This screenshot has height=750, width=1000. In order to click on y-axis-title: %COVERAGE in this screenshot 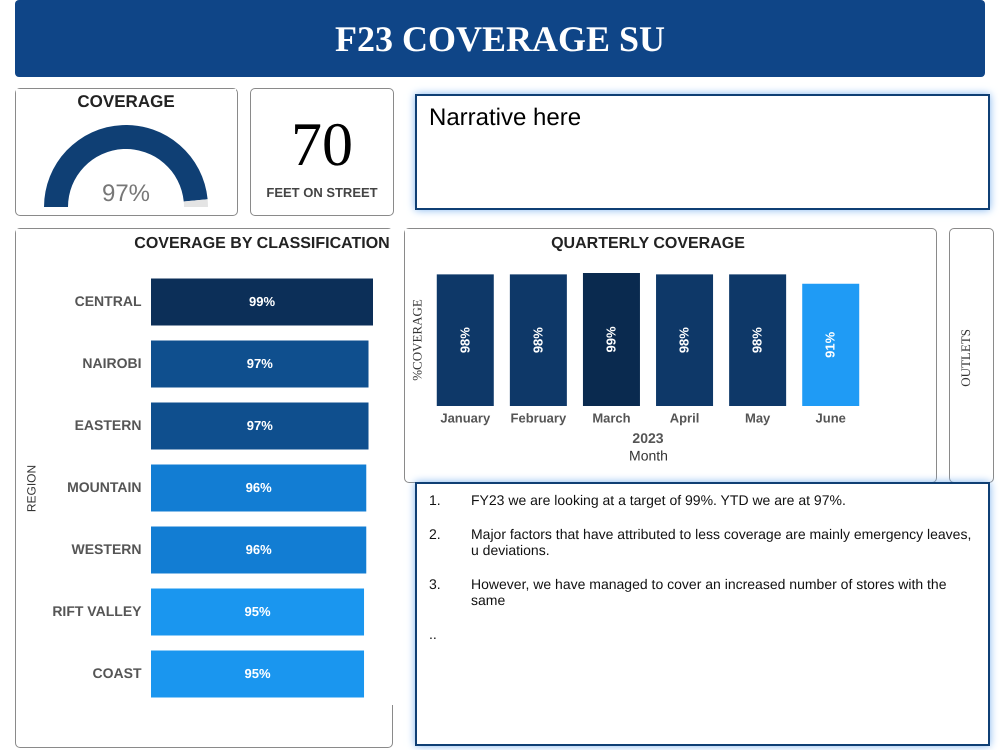, I will do `click(417, 340)`.